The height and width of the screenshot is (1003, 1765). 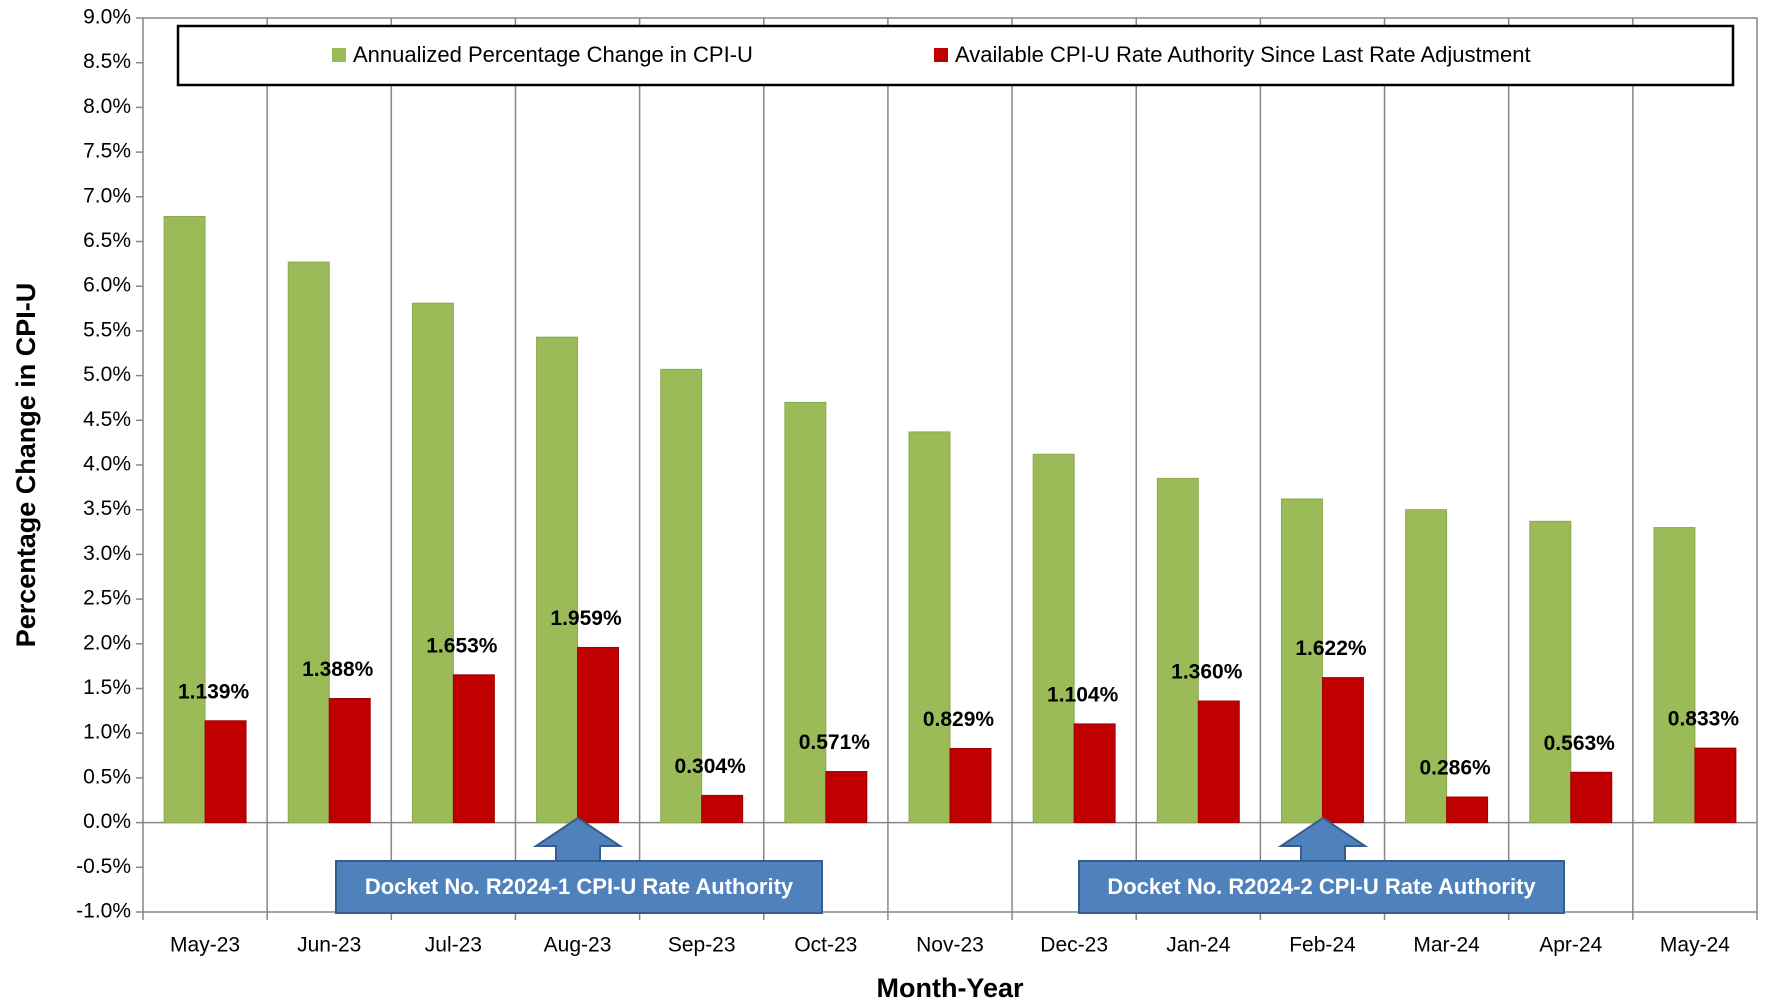 I want to click on x-tick-label: May-23, so click(x=205, y=945).